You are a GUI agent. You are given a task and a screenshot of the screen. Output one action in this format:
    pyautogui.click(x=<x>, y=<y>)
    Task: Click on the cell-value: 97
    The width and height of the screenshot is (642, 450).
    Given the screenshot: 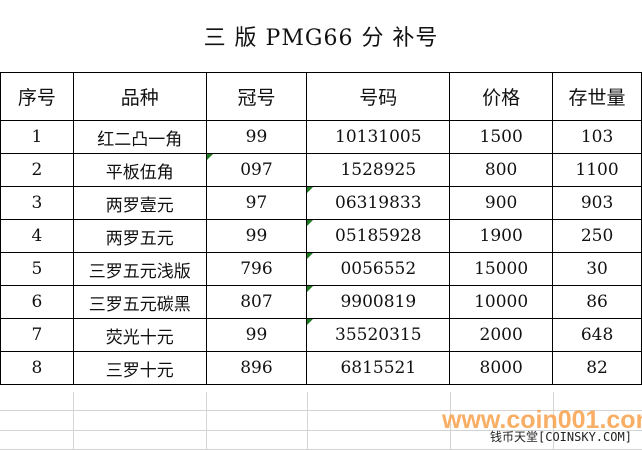 What is the action you would take?
    pyautogui.click(x=256, y=203)
    